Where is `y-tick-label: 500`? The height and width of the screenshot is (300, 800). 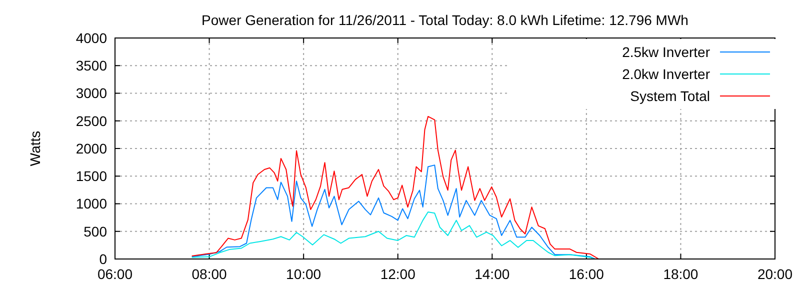 y-tick-label: 500 is located at coordinates (96, 231).